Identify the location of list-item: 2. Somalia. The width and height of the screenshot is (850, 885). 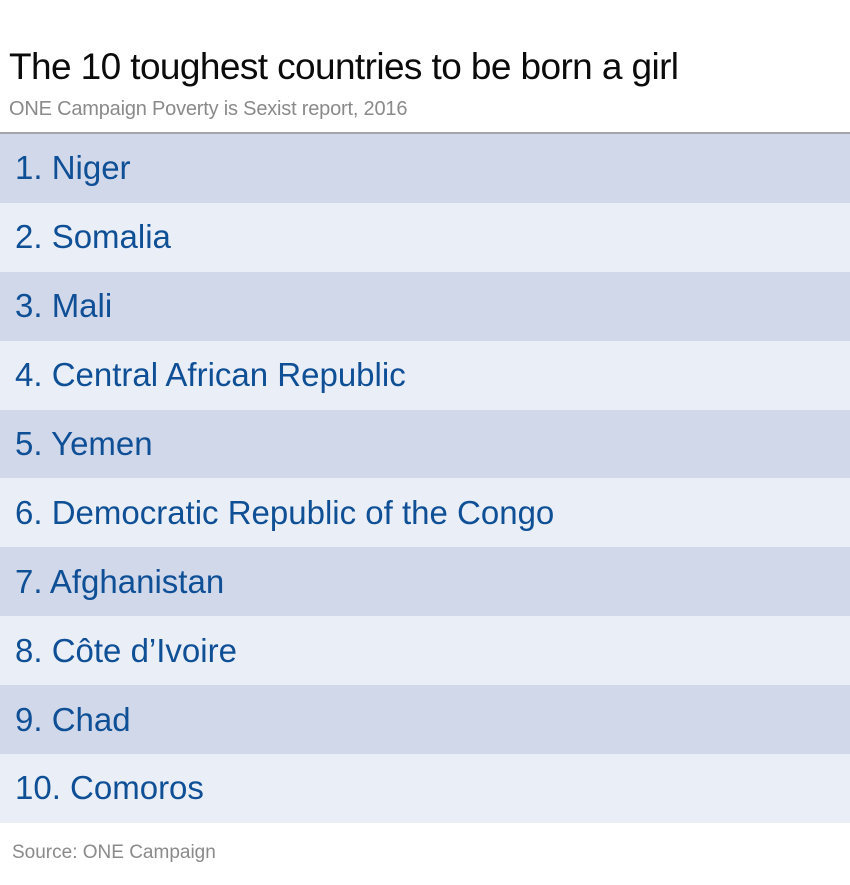
(425, 237).